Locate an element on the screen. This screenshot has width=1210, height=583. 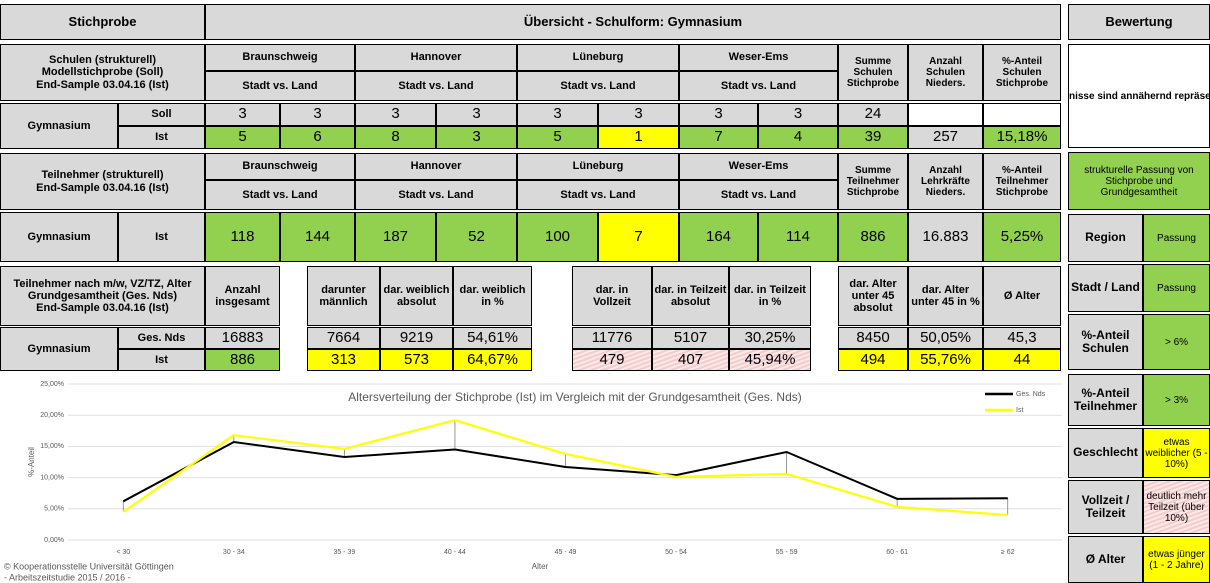
cell-text: Geschlecht is located at coordinates (1105, 452).